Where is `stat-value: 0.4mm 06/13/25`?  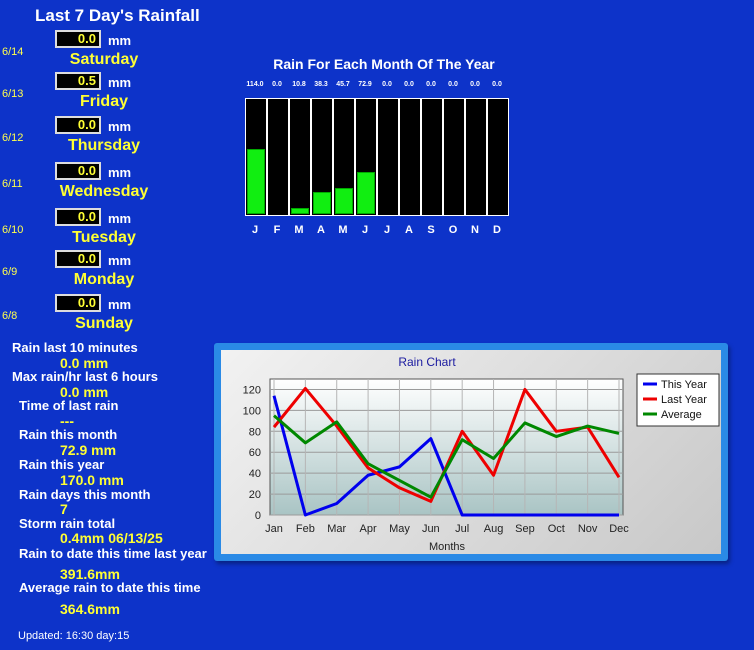 stat-value: 0.4mm 06/13/25 is located at coordinates (111, 538).